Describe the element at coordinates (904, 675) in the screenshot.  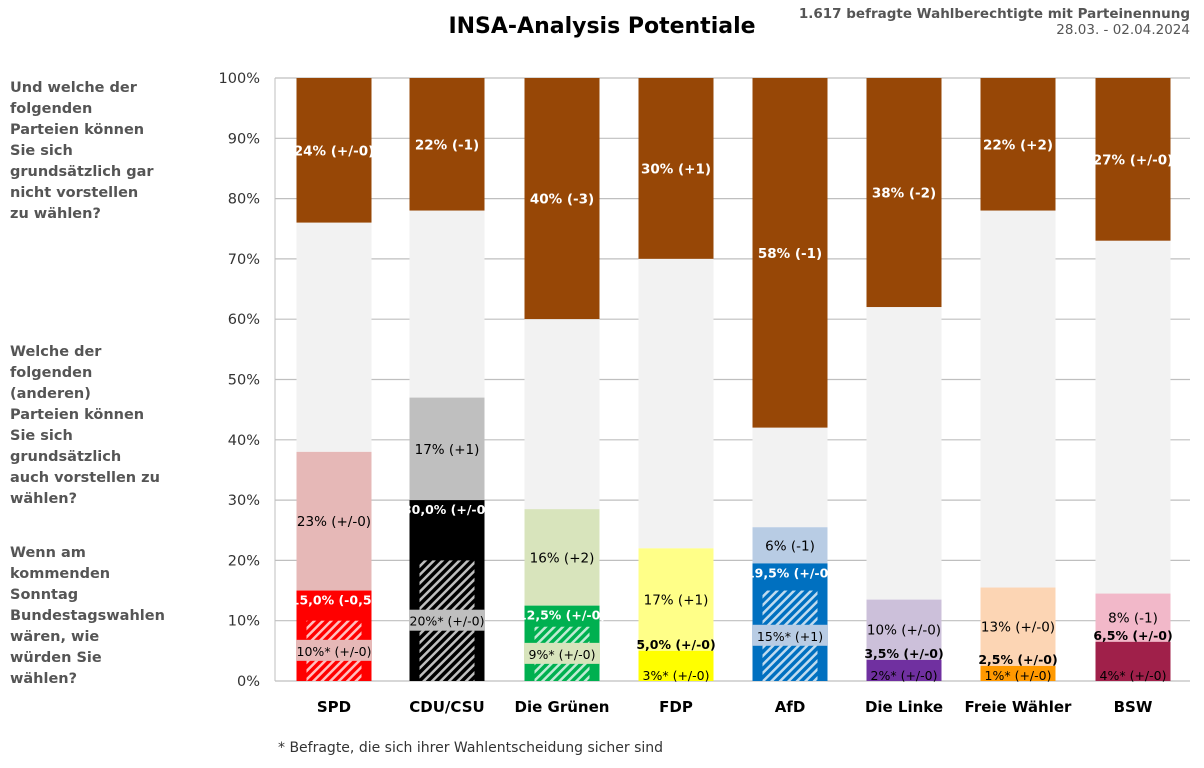
I see `sure-label: 2%* (+/-0)` at that location.